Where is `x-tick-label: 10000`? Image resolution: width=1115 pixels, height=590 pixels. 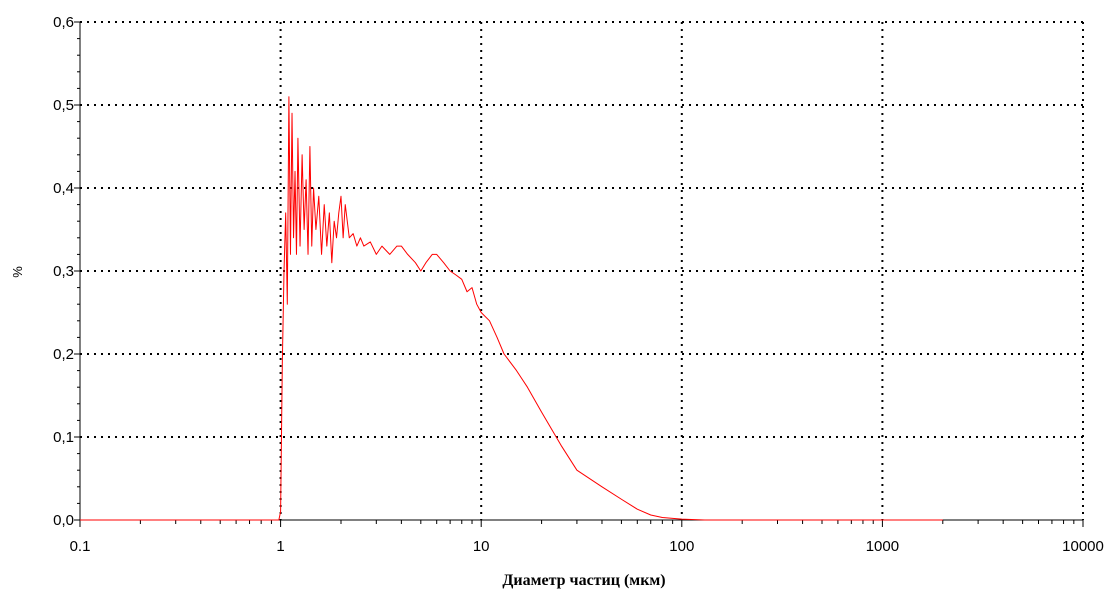 x-tick-label: 10000 is located at coordinates (1083, 546).